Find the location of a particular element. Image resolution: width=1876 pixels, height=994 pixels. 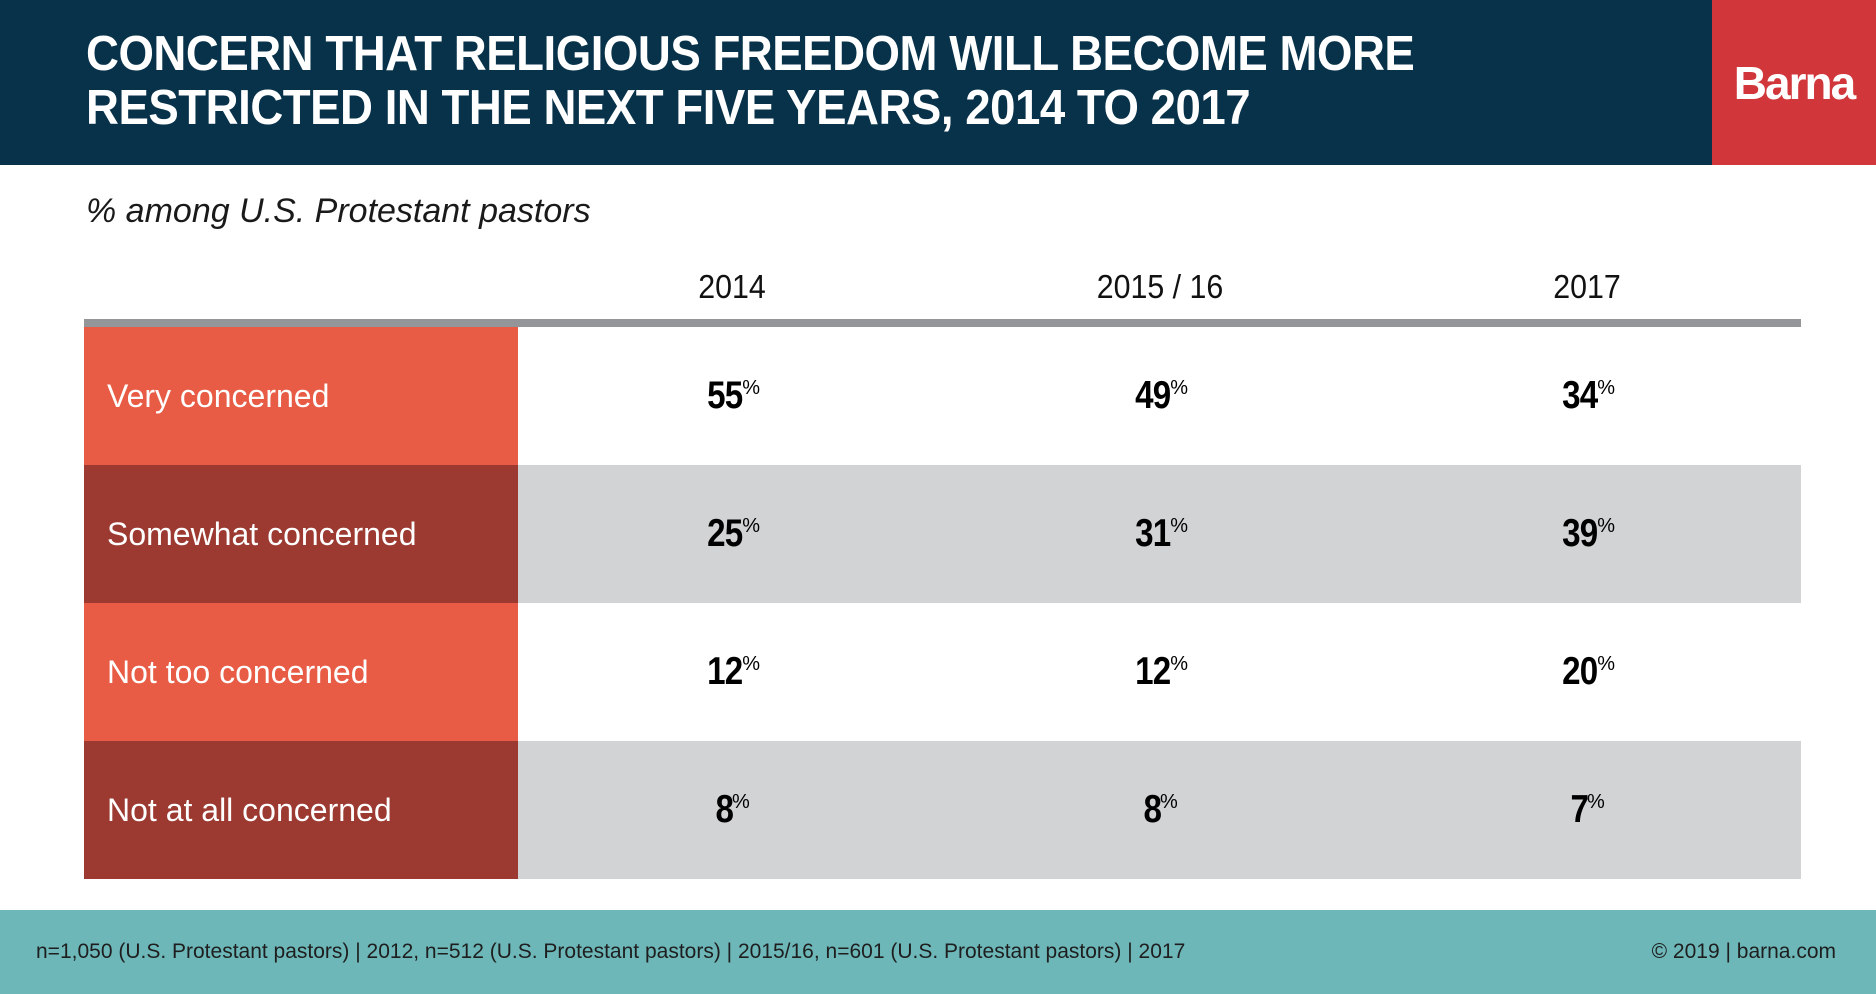

table-row: Very concerned 55% 49% 34% is located at coordinates (942, 396).